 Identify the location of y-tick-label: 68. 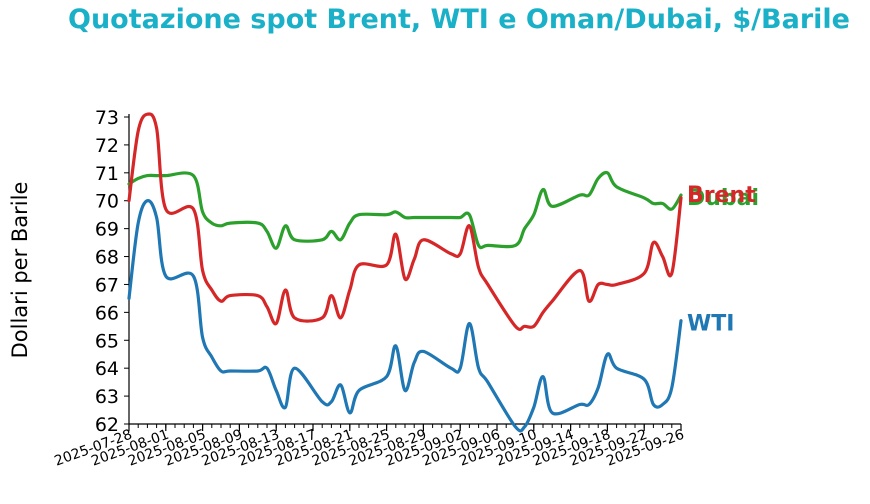
(107, 258).